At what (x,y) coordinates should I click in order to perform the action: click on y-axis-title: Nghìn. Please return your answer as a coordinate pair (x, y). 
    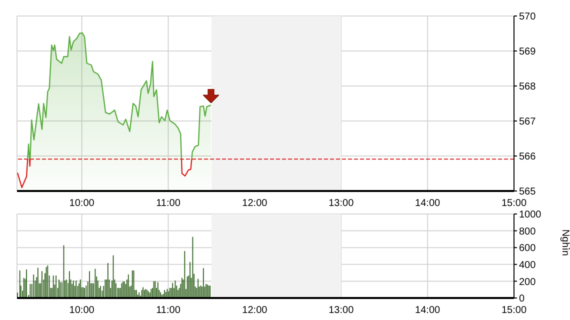
    Looking at the image, I should click on (564, 242).